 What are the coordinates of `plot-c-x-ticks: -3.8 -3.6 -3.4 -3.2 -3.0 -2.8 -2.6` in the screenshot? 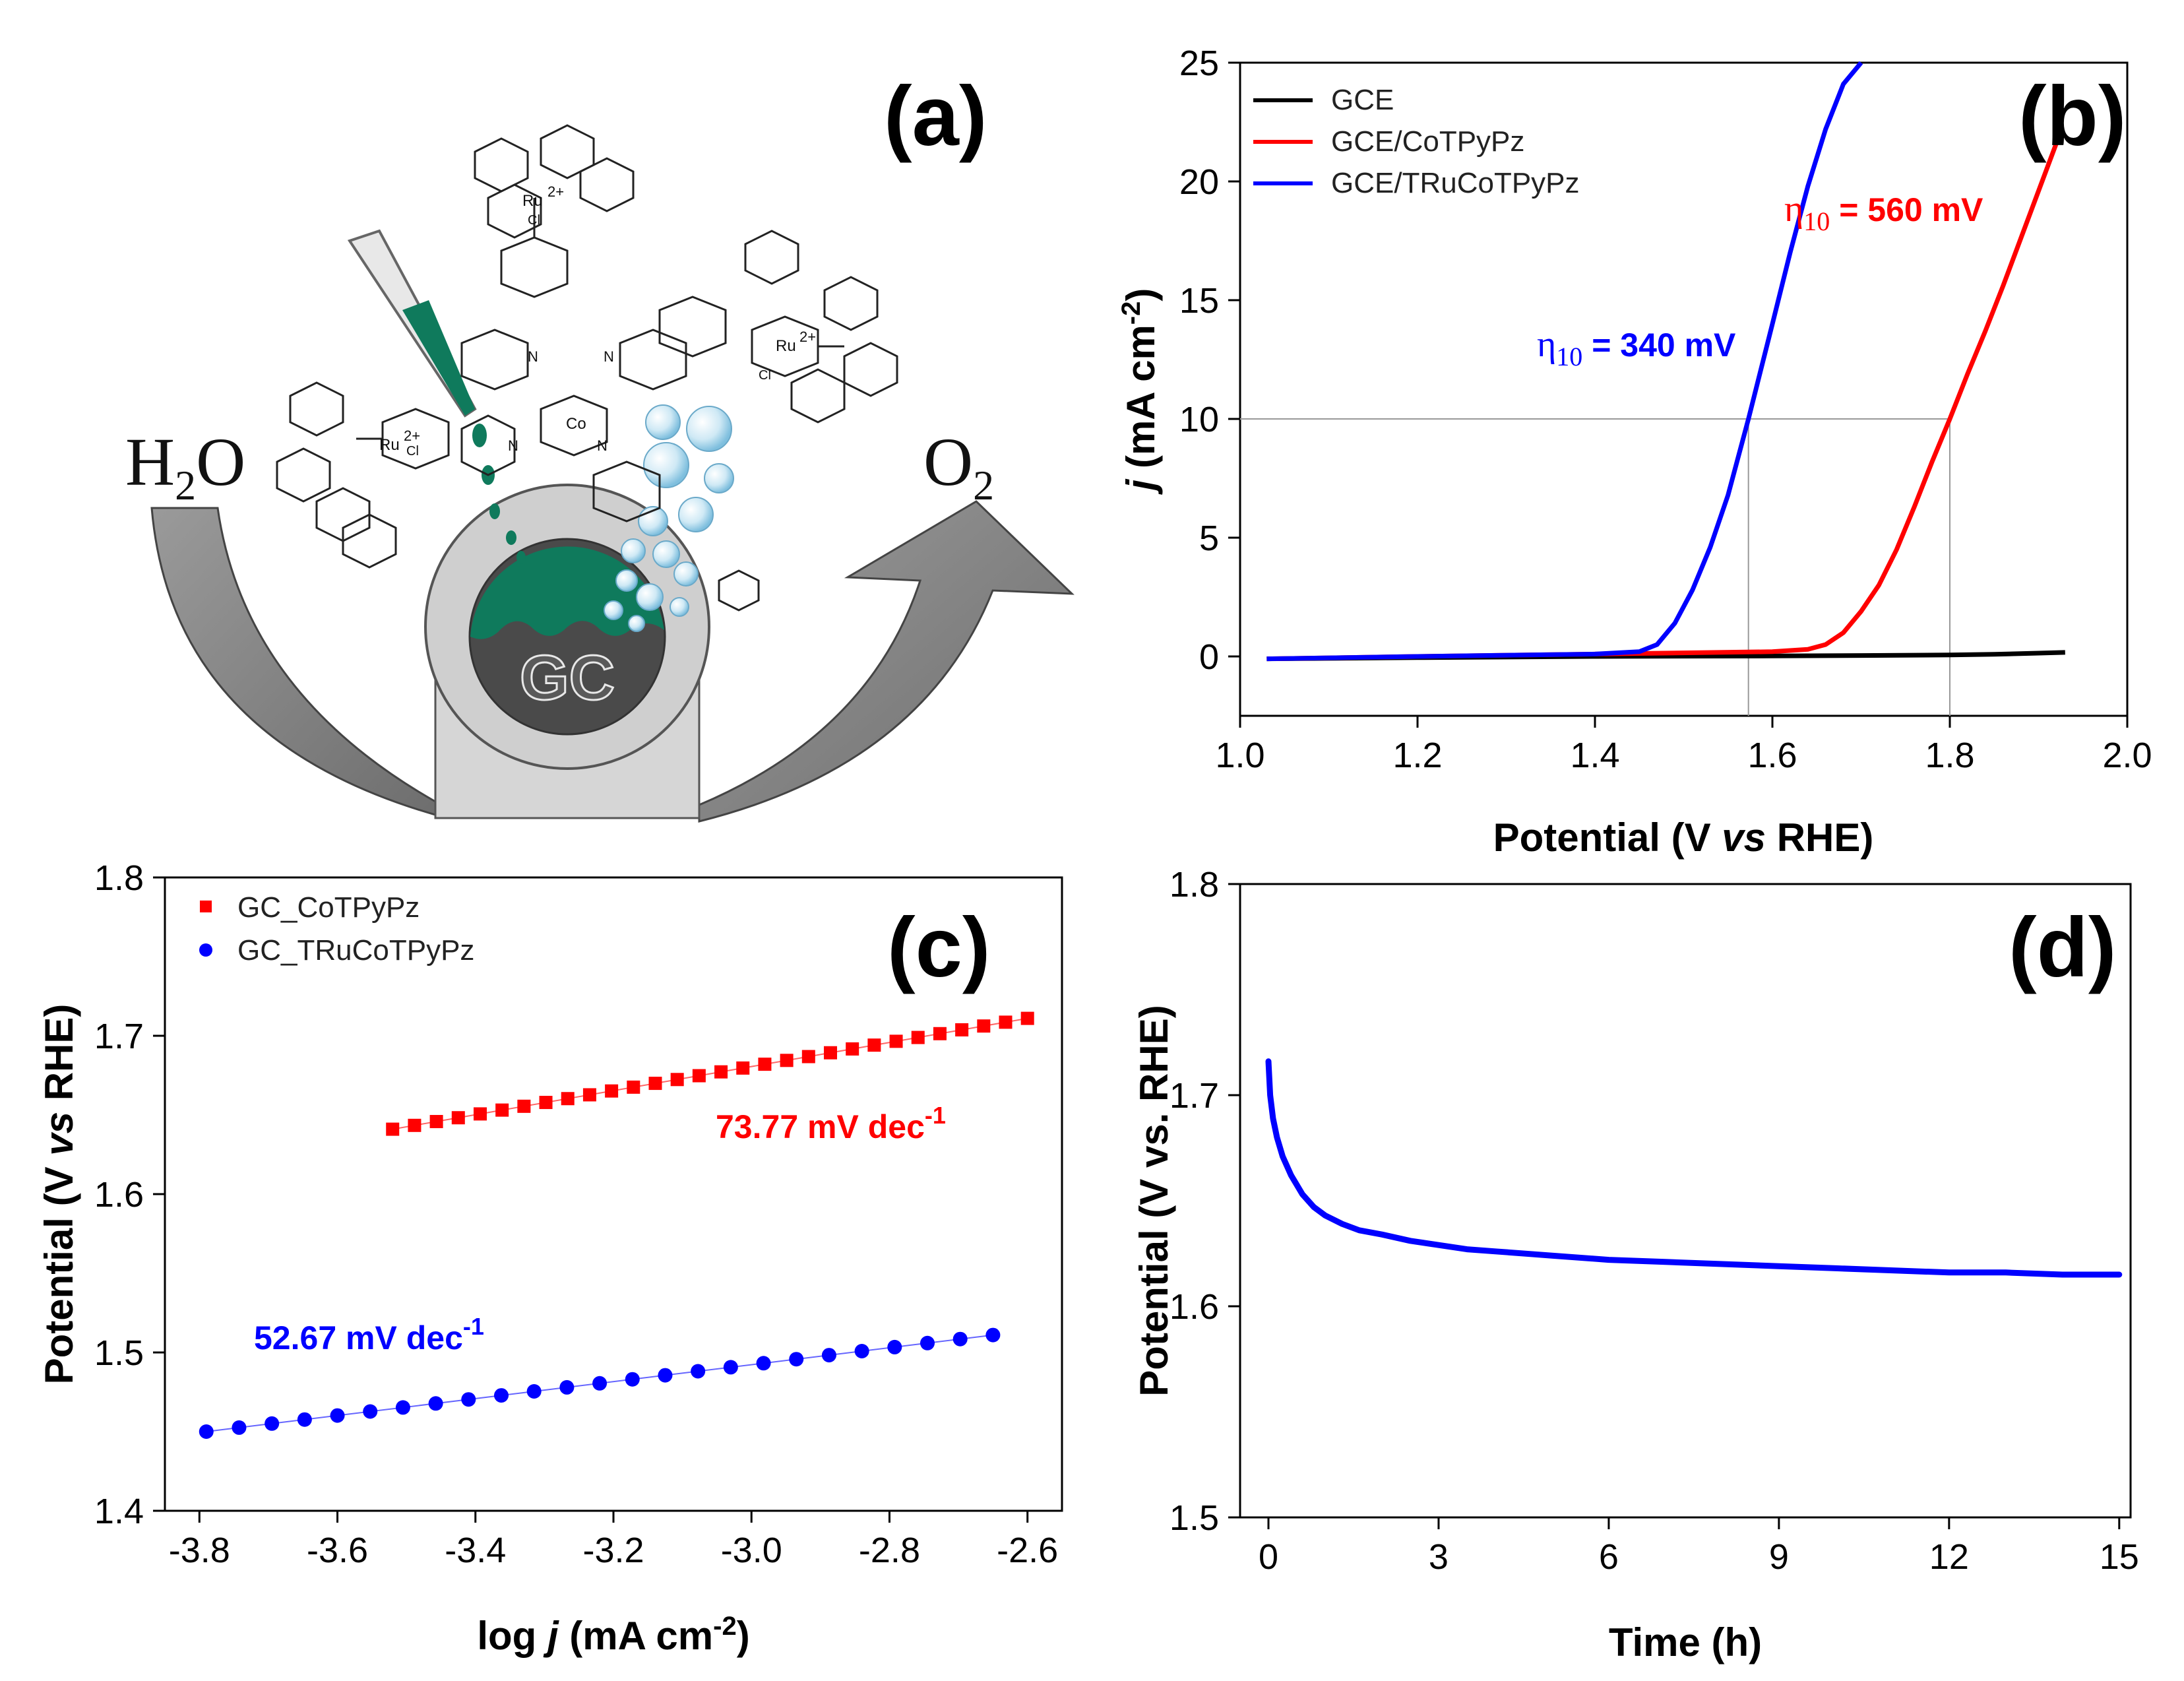 It's located at (613, 1540).